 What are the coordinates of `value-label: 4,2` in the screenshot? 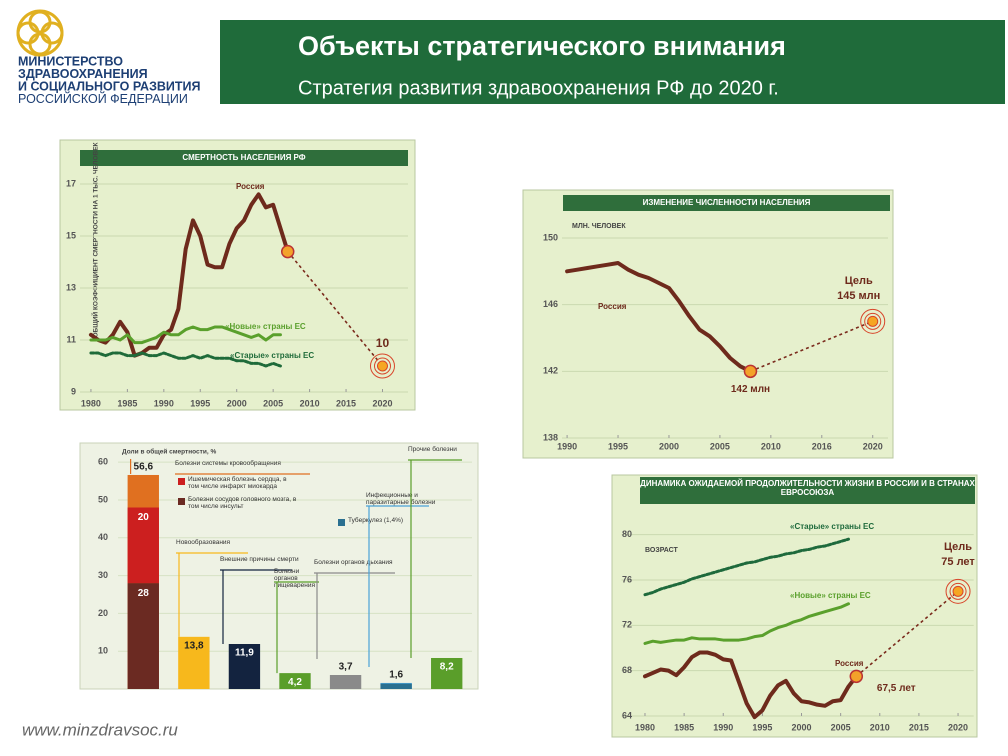 It's located at (295, 682).